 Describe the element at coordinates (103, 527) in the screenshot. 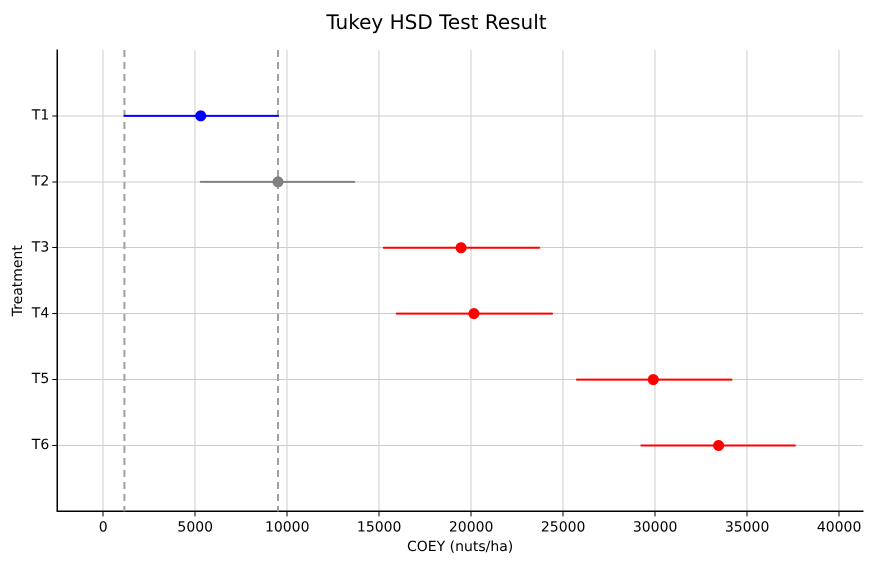

I see `x-tick-label: 0` at that location.